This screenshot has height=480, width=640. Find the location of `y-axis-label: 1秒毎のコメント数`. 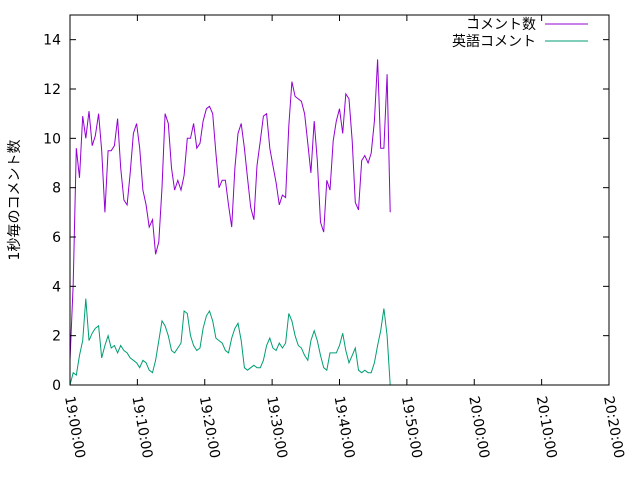

y-axis-label: 1秒毎のコメント数 is located at coordinates (15, 200).